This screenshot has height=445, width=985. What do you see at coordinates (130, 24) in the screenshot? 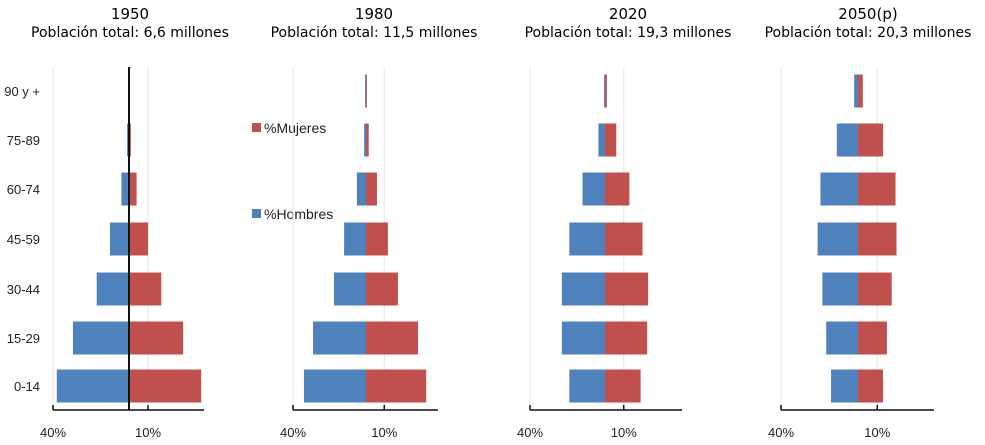
I see `panel-title-1950: 1950 Población total: 6,6 millones` at bounding box center [130, 24].